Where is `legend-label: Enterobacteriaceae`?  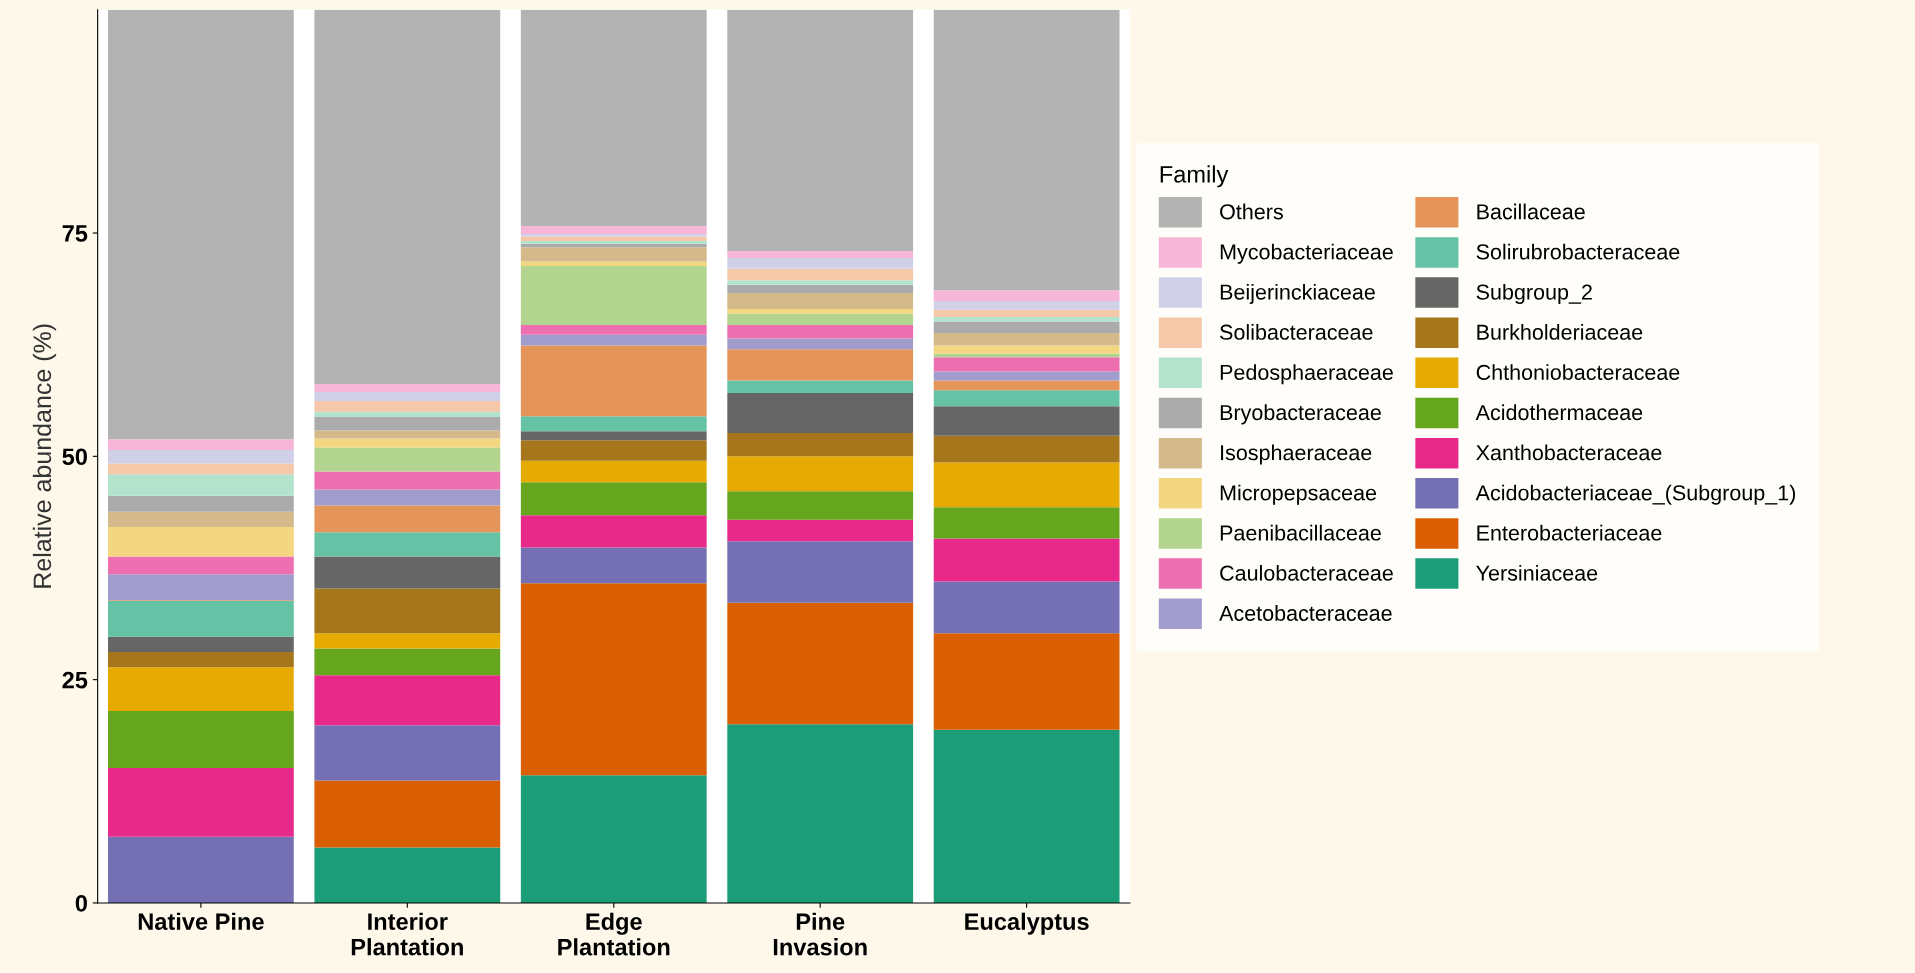 legend-label: Enterobacteriaceae is located at coordinates (1569, 532).